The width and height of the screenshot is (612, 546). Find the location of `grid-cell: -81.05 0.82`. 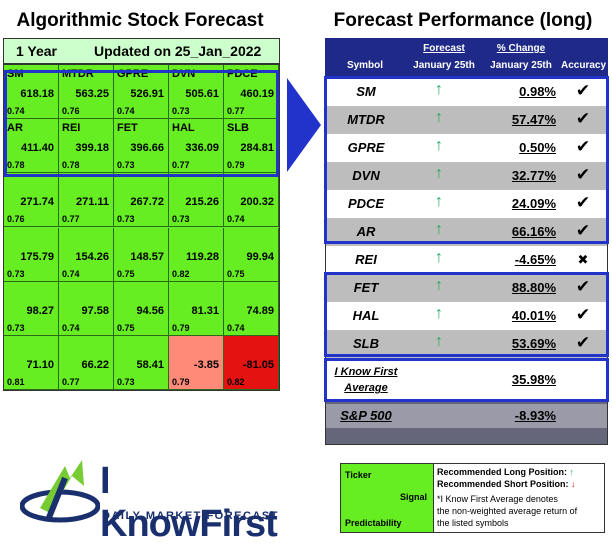

grid-cell: -81.05 0.82 is located at coordinates (251, 362).